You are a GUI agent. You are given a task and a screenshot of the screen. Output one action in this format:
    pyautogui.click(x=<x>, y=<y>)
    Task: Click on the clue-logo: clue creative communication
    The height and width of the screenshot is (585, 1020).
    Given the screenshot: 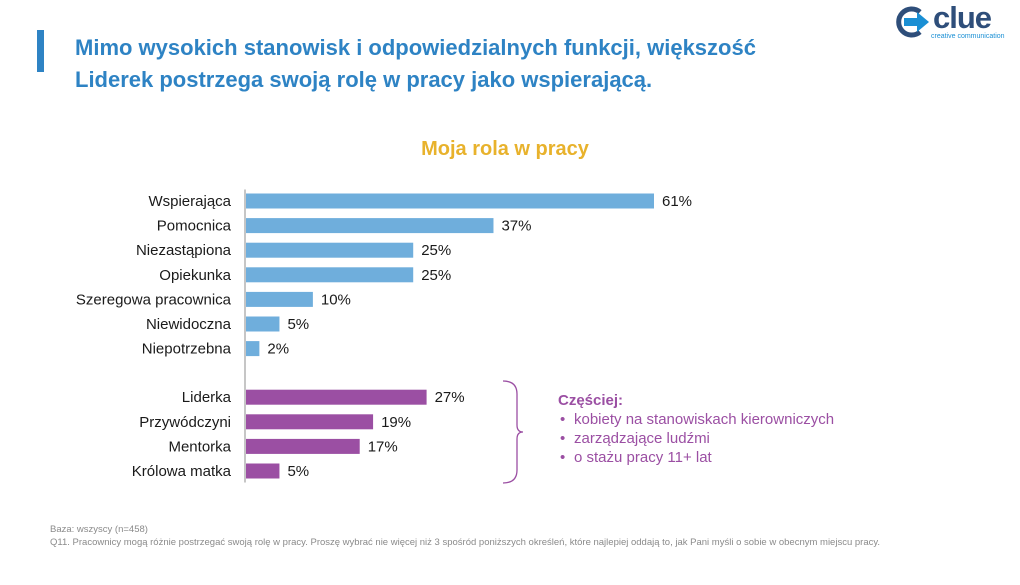 What is the action you would take?
    pyautogui.click(x=955, y=22)
    